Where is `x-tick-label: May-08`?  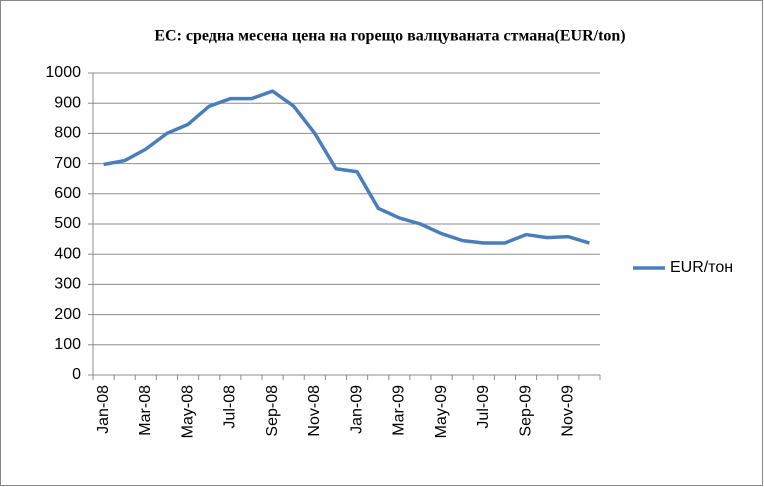 x-tick-label: May-08 is located at coordinates (187, 411).